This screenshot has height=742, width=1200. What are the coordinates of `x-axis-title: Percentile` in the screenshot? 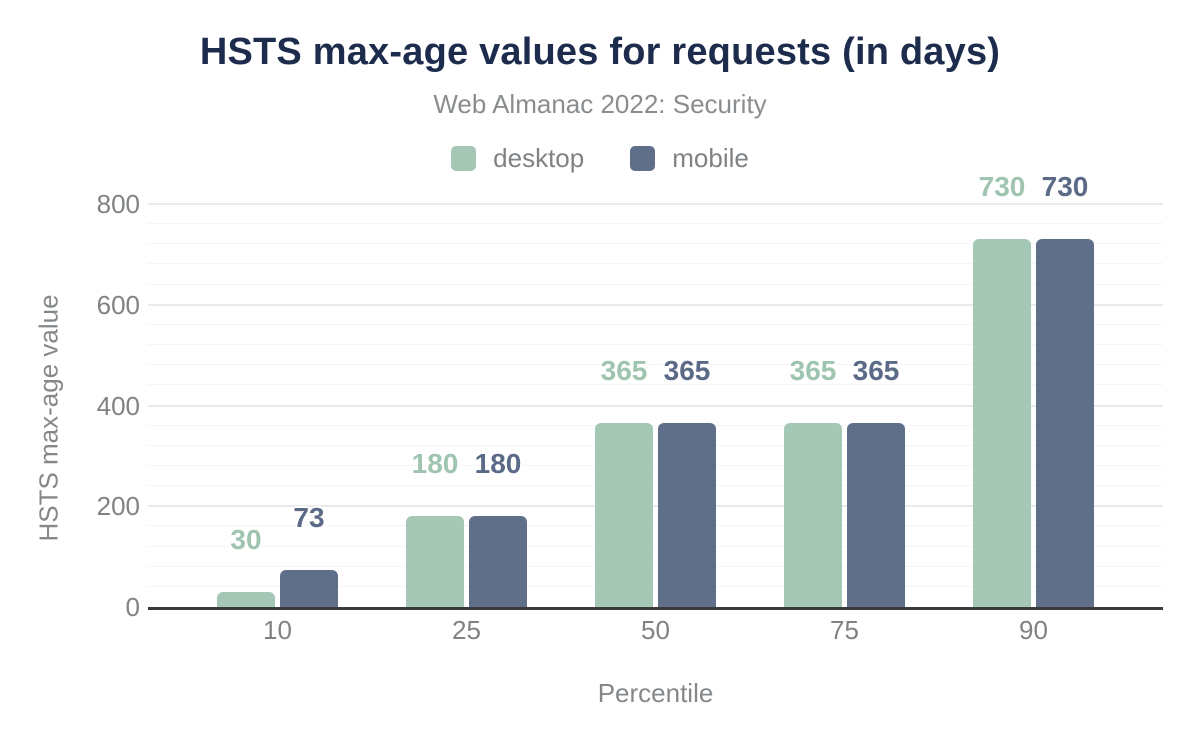 It's located at (655, 693).